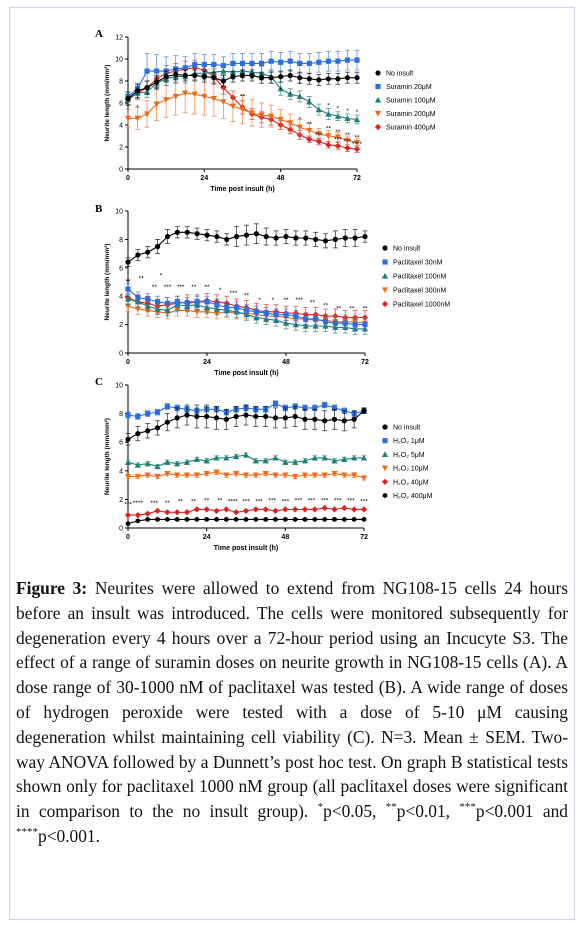 The height and width of the screenshot is (929, 583). Describe the element at coordinates (467, 807) in the screenshot. I see `sig-2-stars: ***` at that location.